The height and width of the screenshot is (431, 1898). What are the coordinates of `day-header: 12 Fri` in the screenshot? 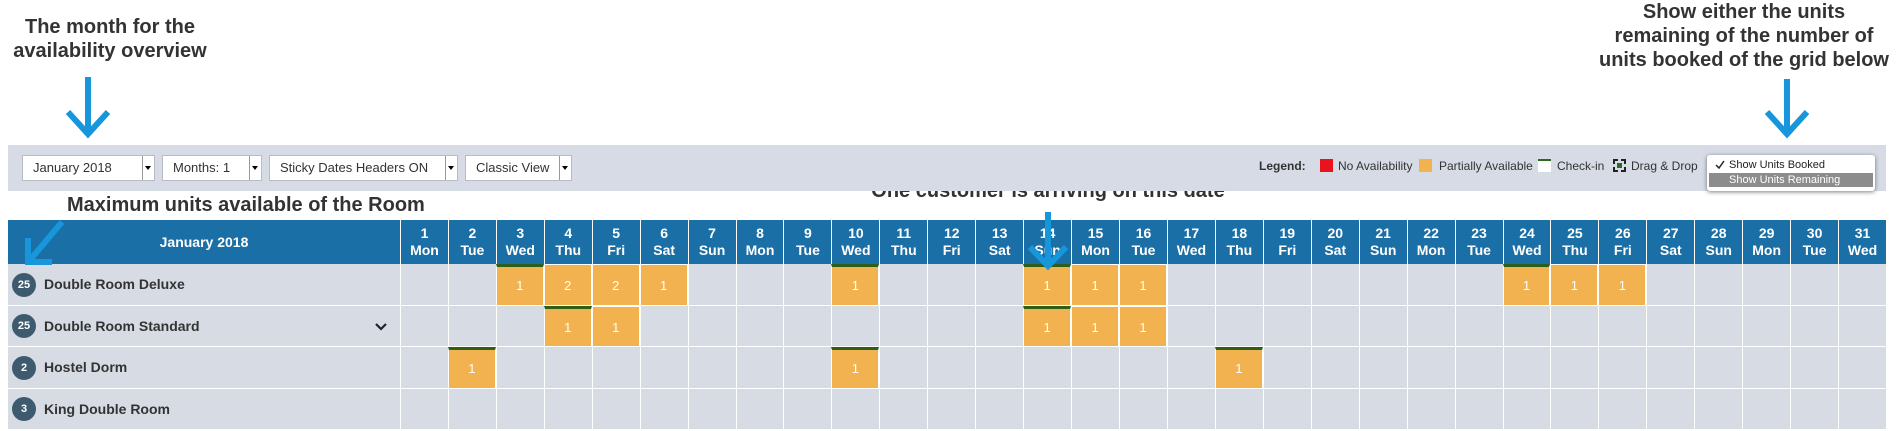 It's located at (951, 242).